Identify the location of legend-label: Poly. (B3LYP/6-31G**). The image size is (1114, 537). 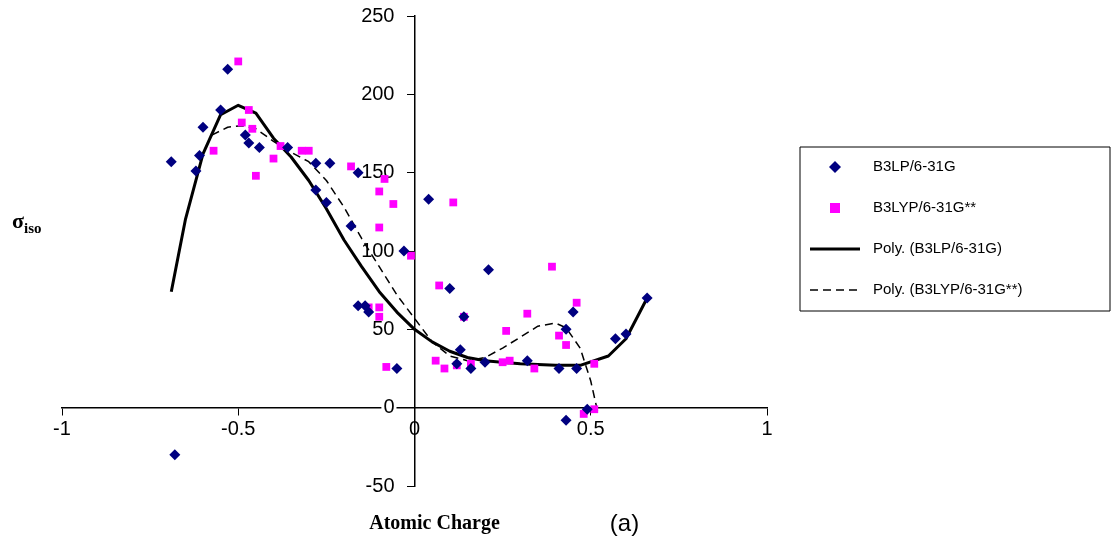
(948, 289).